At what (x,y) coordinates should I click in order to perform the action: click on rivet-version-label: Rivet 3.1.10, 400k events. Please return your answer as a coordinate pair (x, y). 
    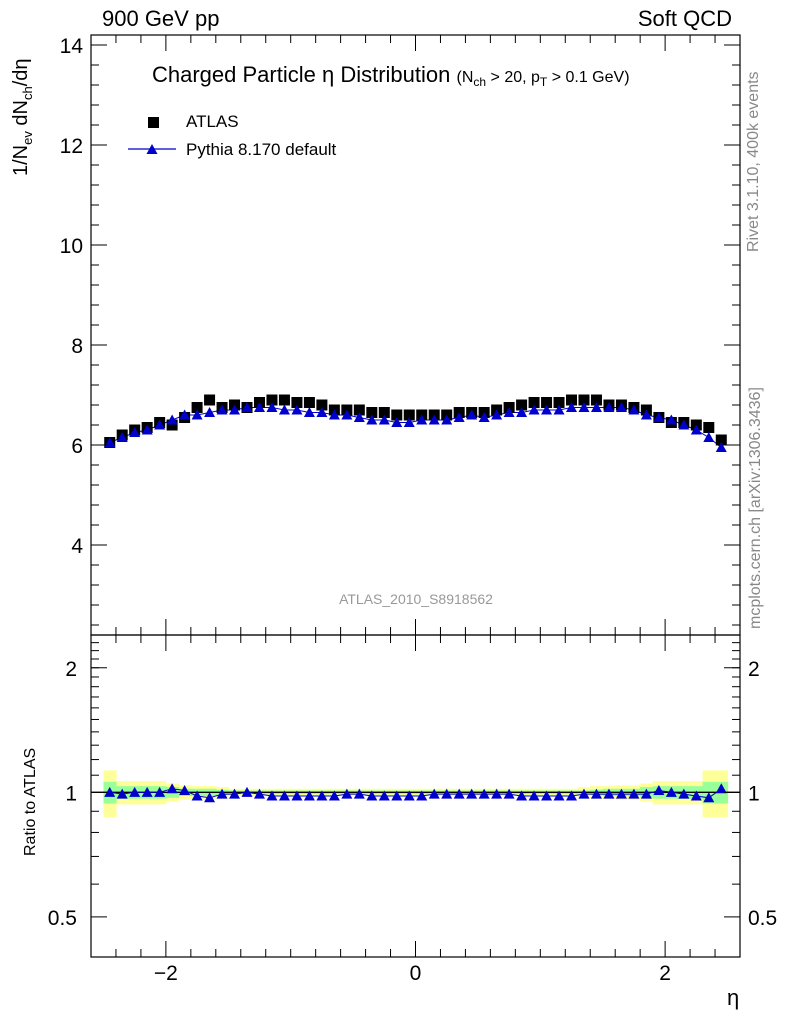
    Looking at the image, I should click on (753, 161).